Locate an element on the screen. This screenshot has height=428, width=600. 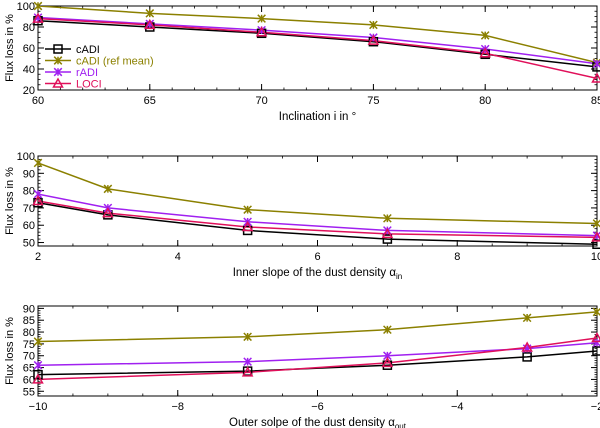
x-tick-label: 75 is located at coordinates (373, 101).